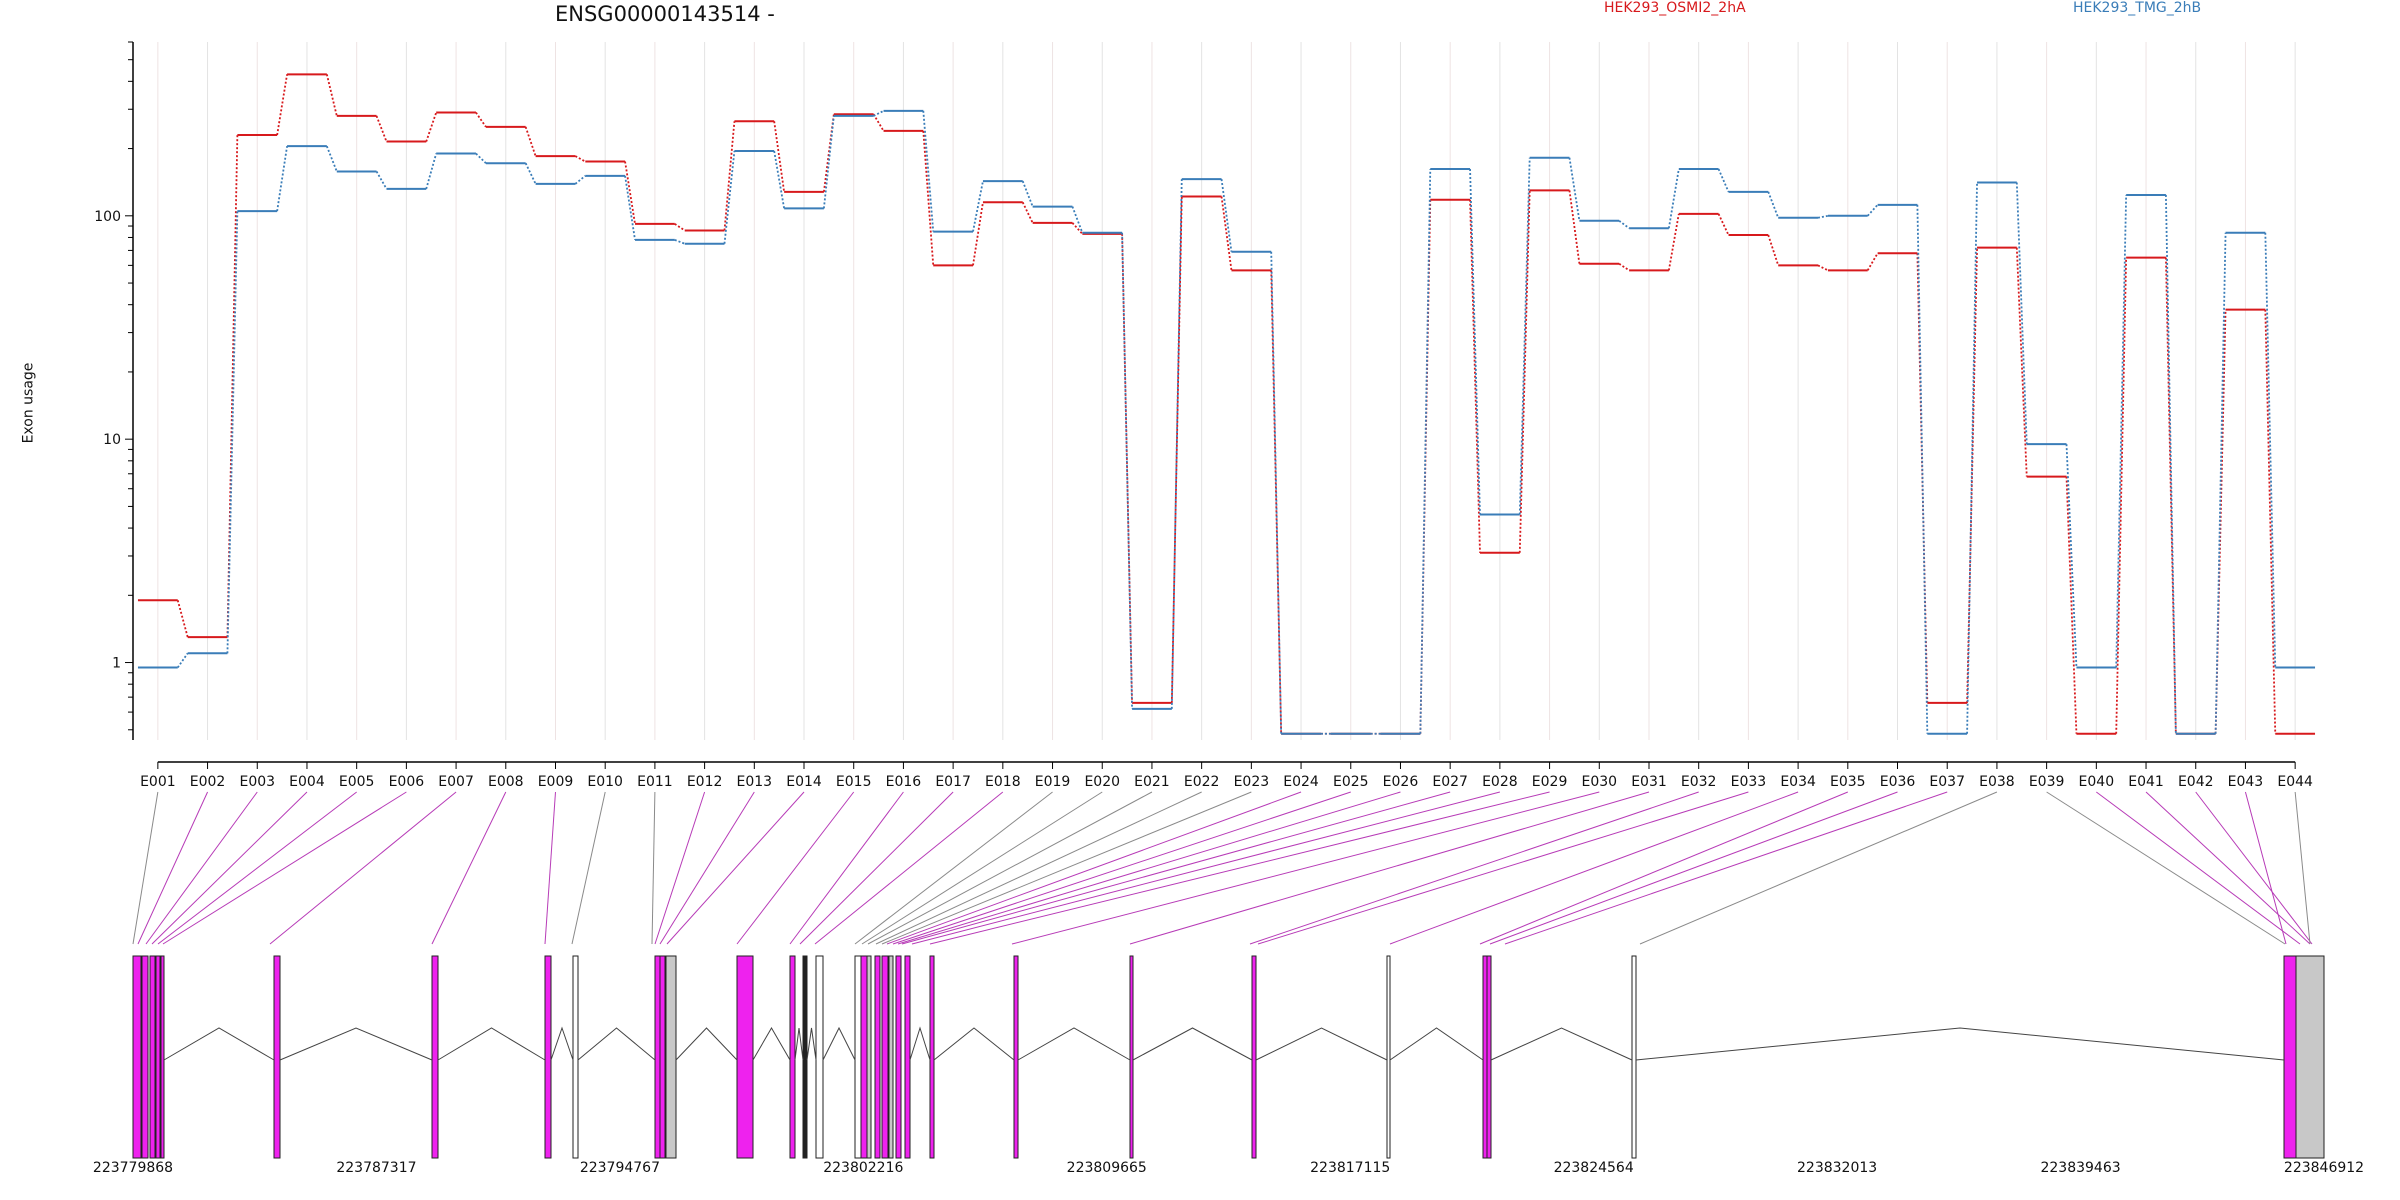 Image resolution: width=2400 pixels, height=1200 pixels. I want to click on x-tick-label: E003, so click(257, 782).